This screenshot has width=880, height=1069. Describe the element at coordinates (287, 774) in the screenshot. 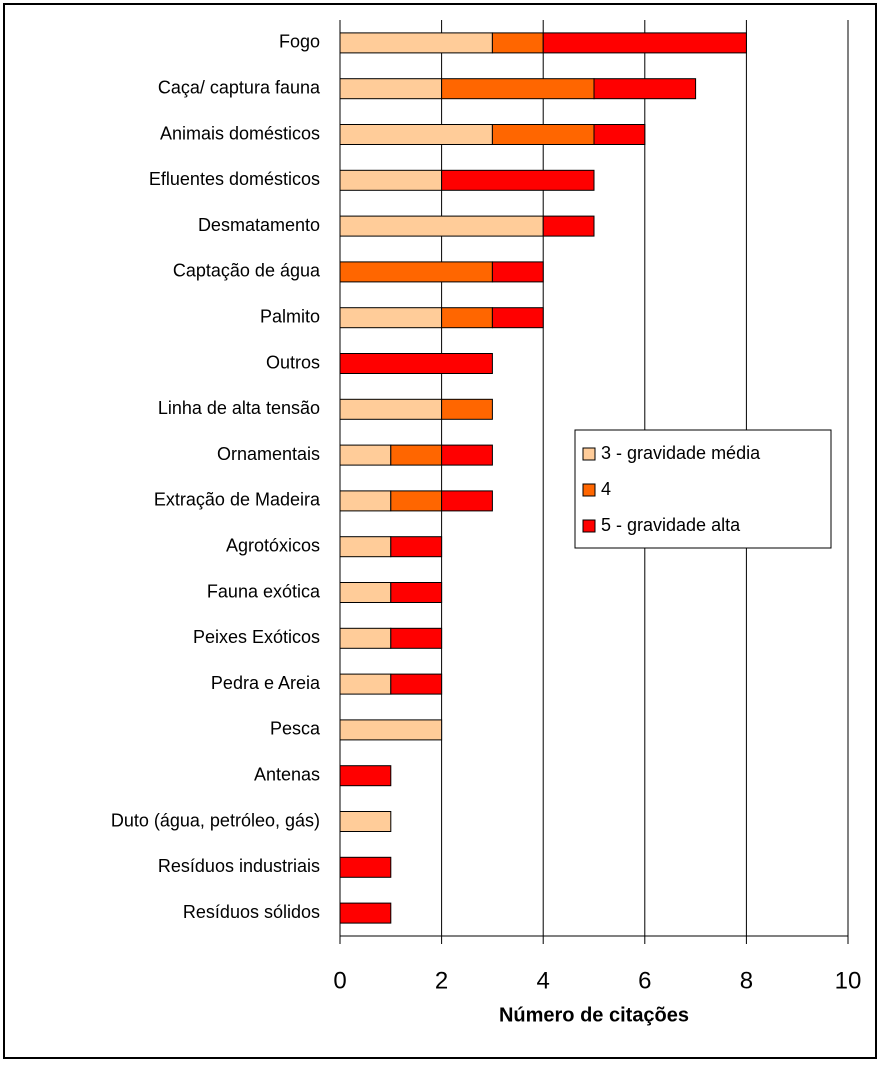

I see `y-tick-label: Antenas` at that location.